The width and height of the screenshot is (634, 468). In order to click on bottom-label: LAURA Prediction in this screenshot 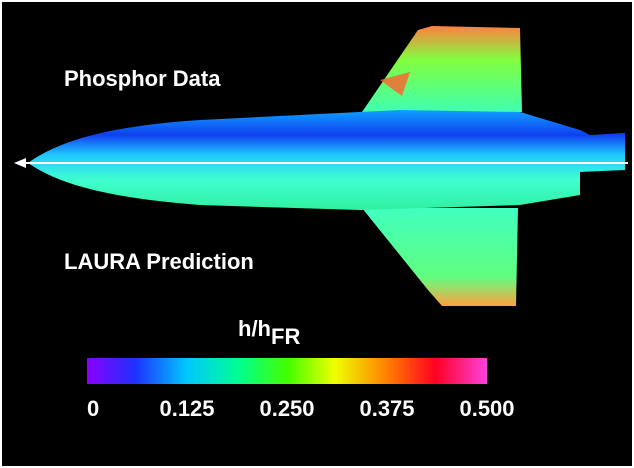, I will do `click(159, 261)`.